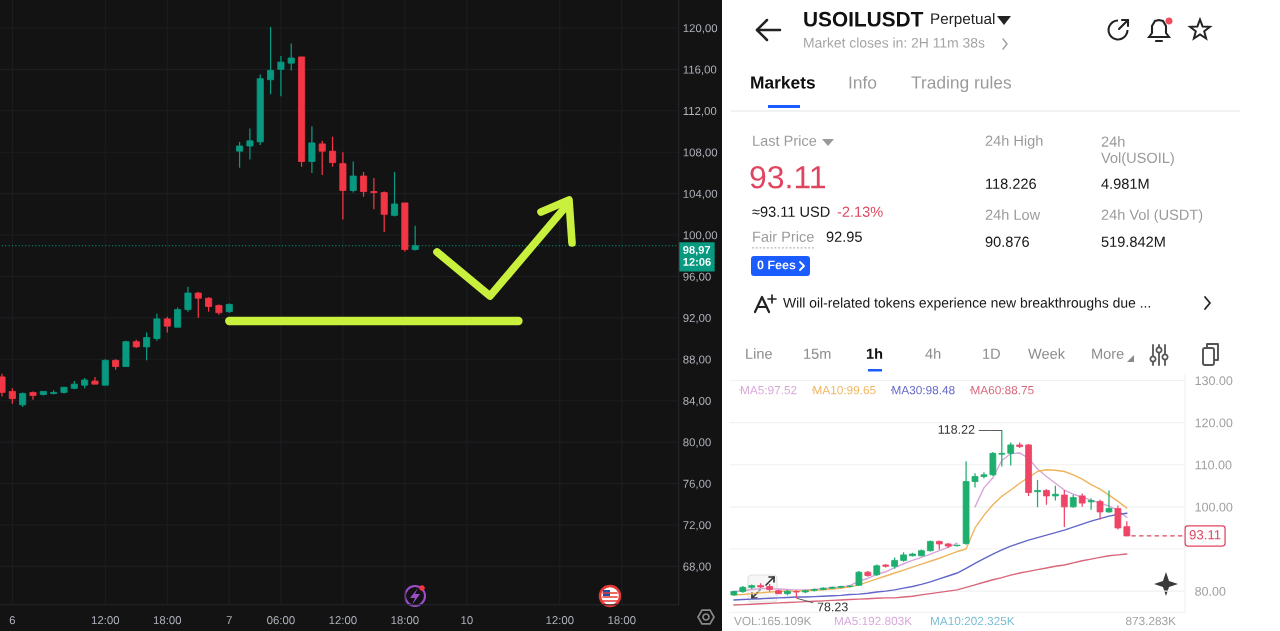 This screenshot has height=631, width=1280. What do you see at coordinates (1150, 621) in the screenshot?
I see `text: 873.283K` at bounding box center [1150, 621].